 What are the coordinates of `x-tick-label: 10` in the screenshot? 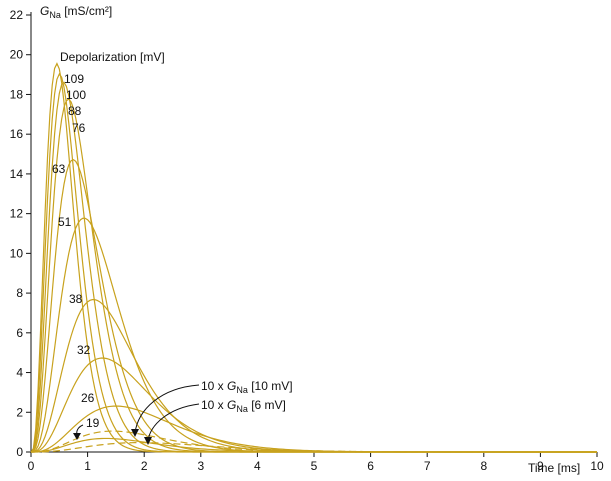 It's located at (597, 466).